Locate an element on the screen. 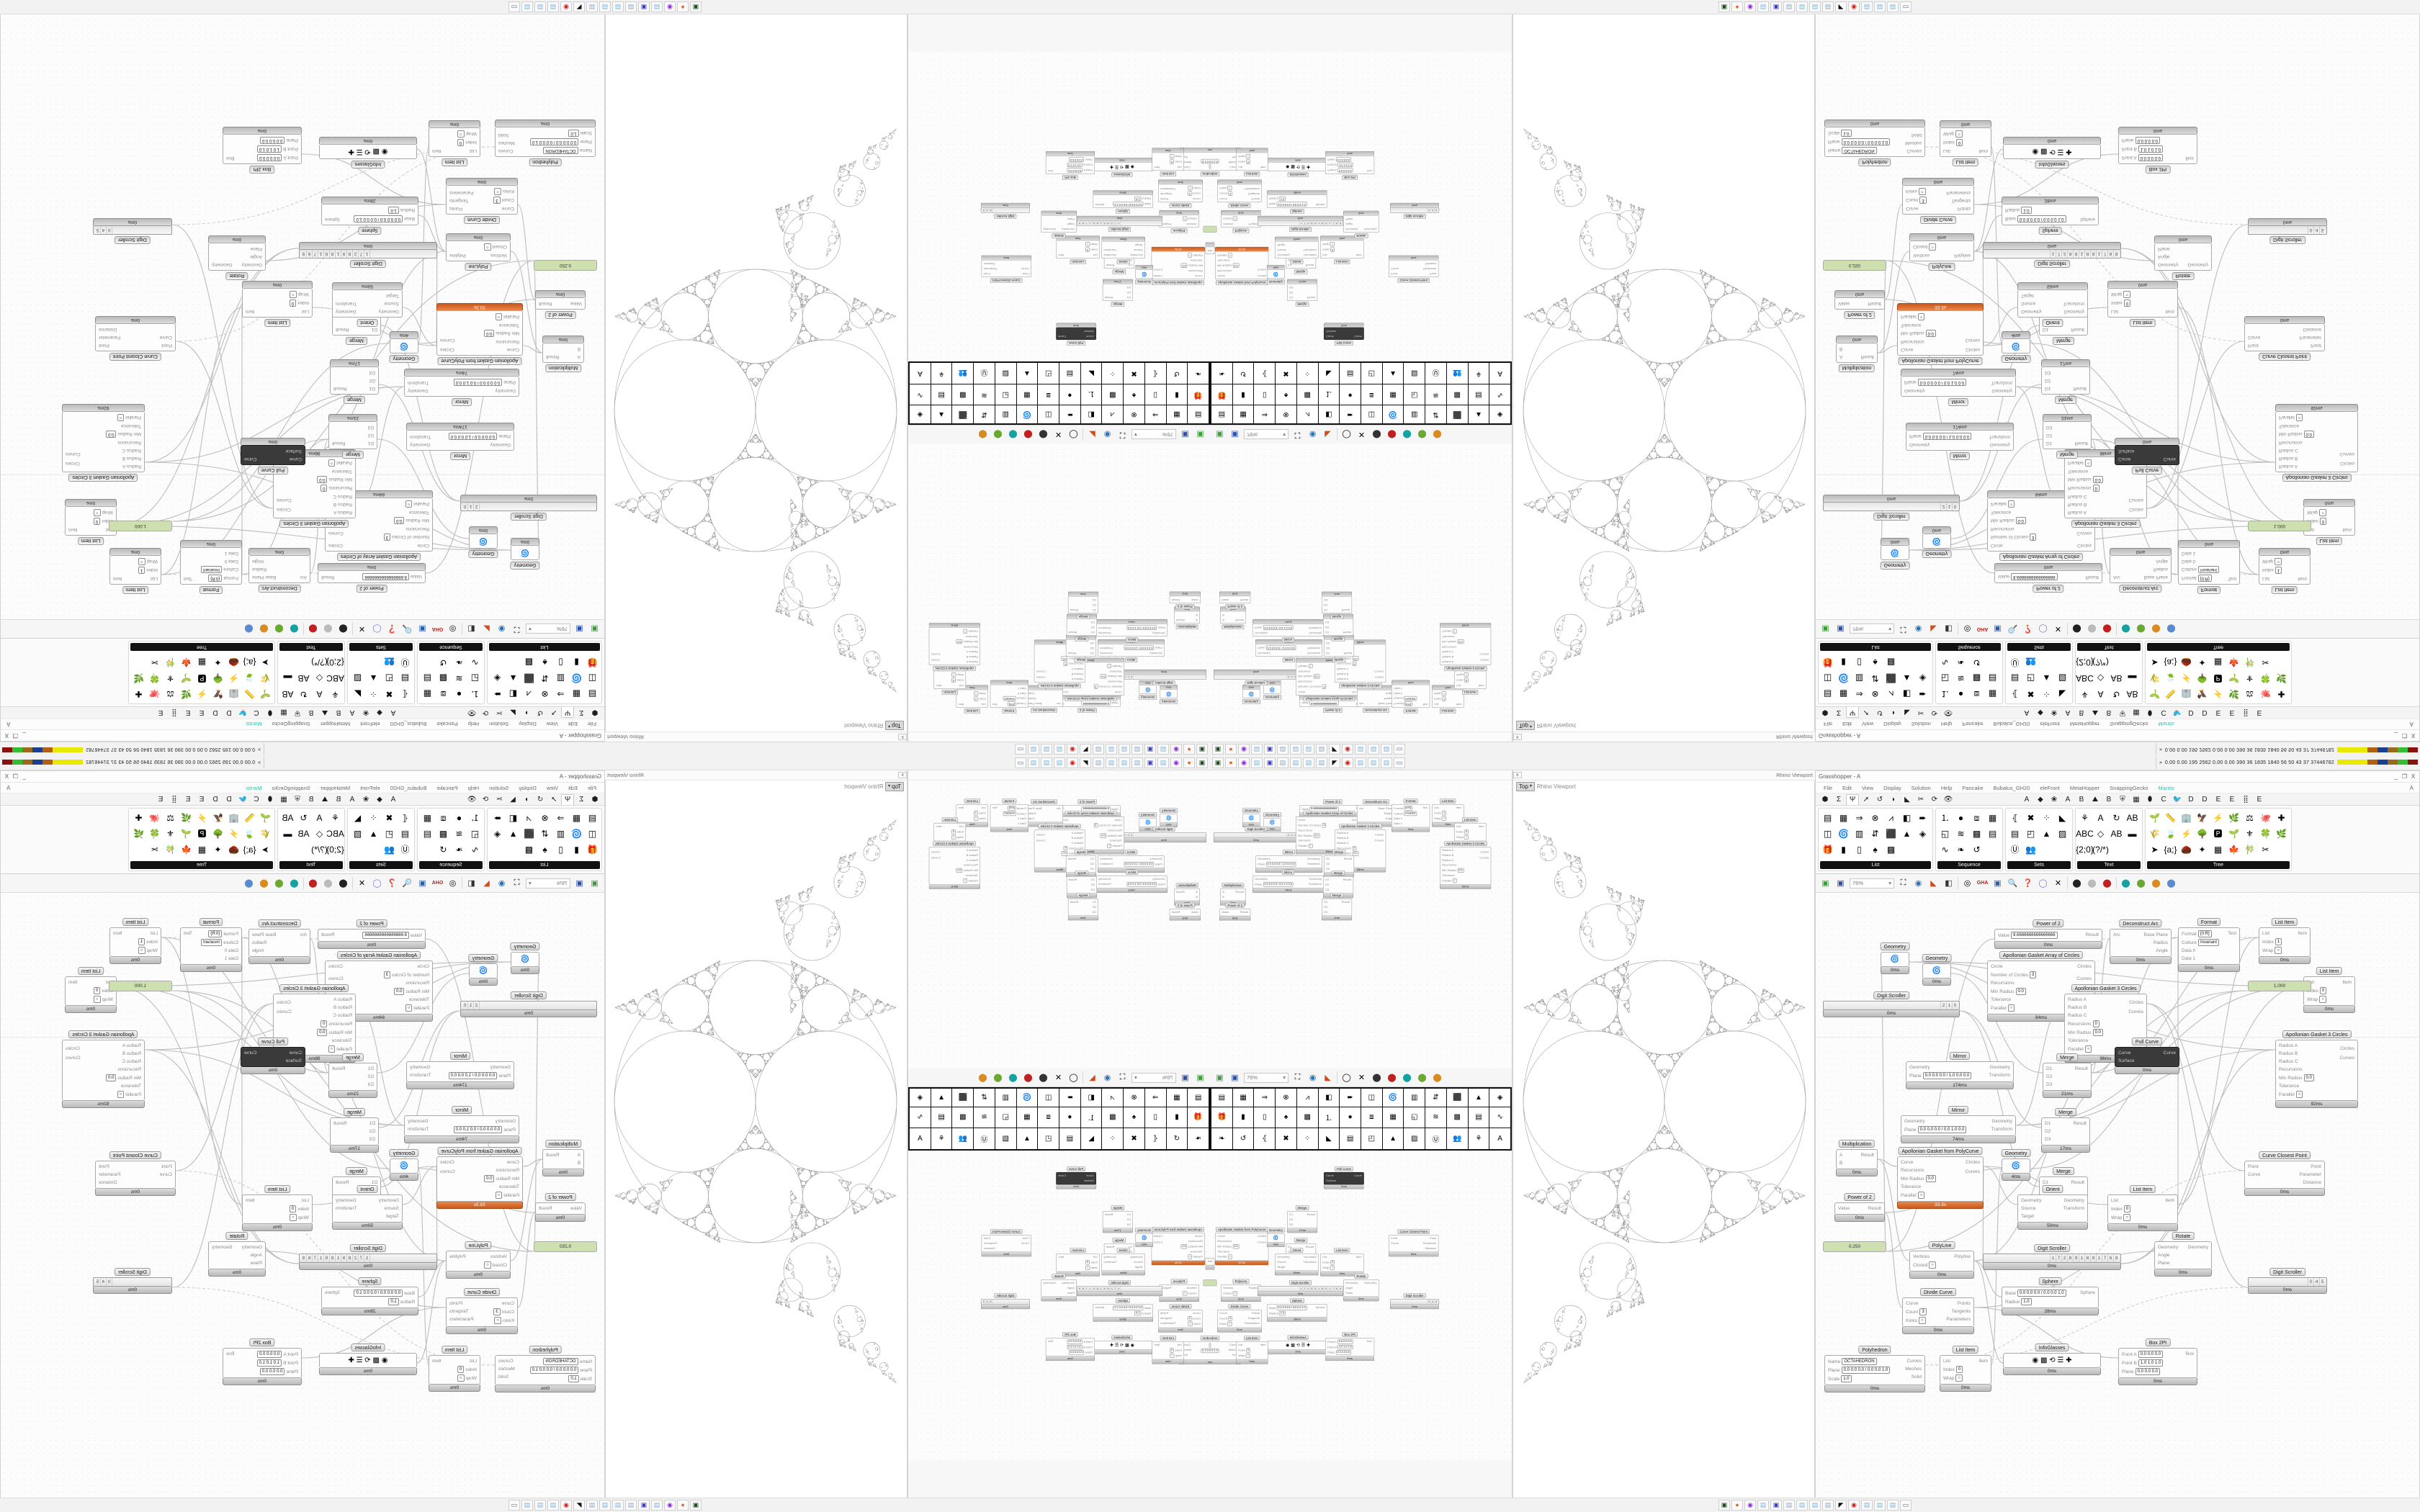 The image size is (2420, 1512). tab-b1-icon: B is located at coordinates (338, 712).